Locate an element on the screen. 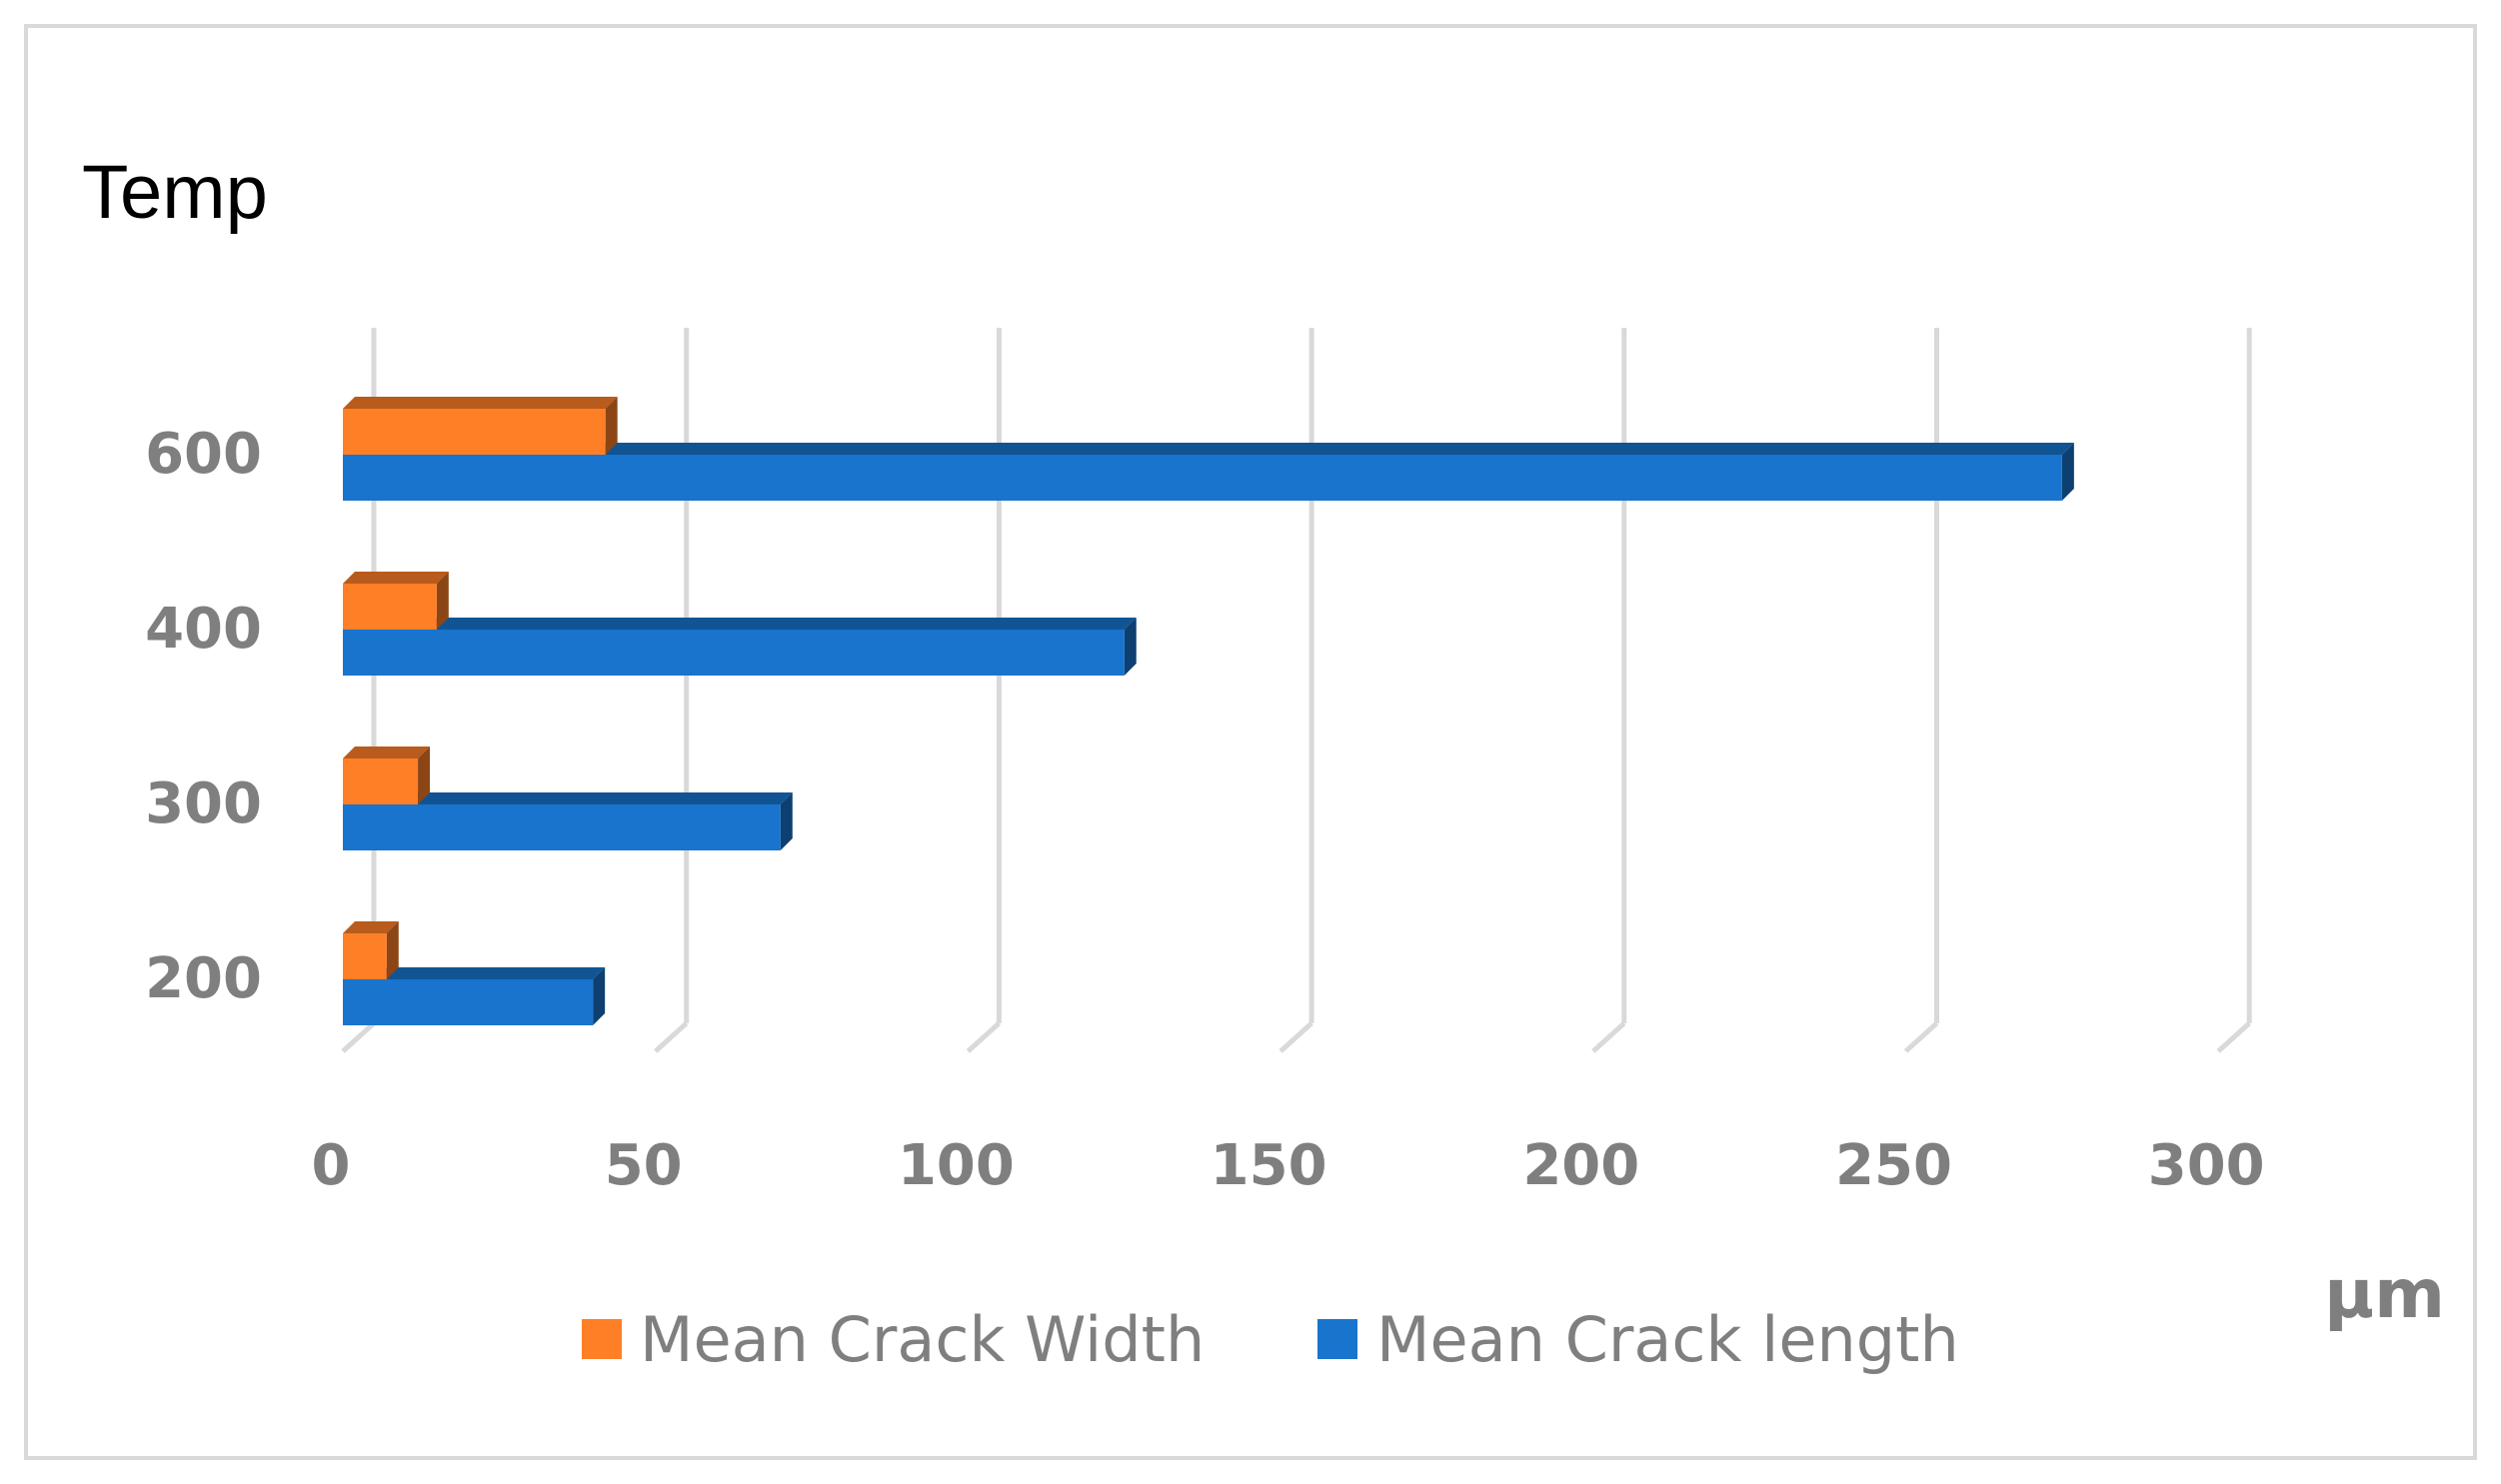  x-tick-label: 300 is located at coordinates (2206, 1165).